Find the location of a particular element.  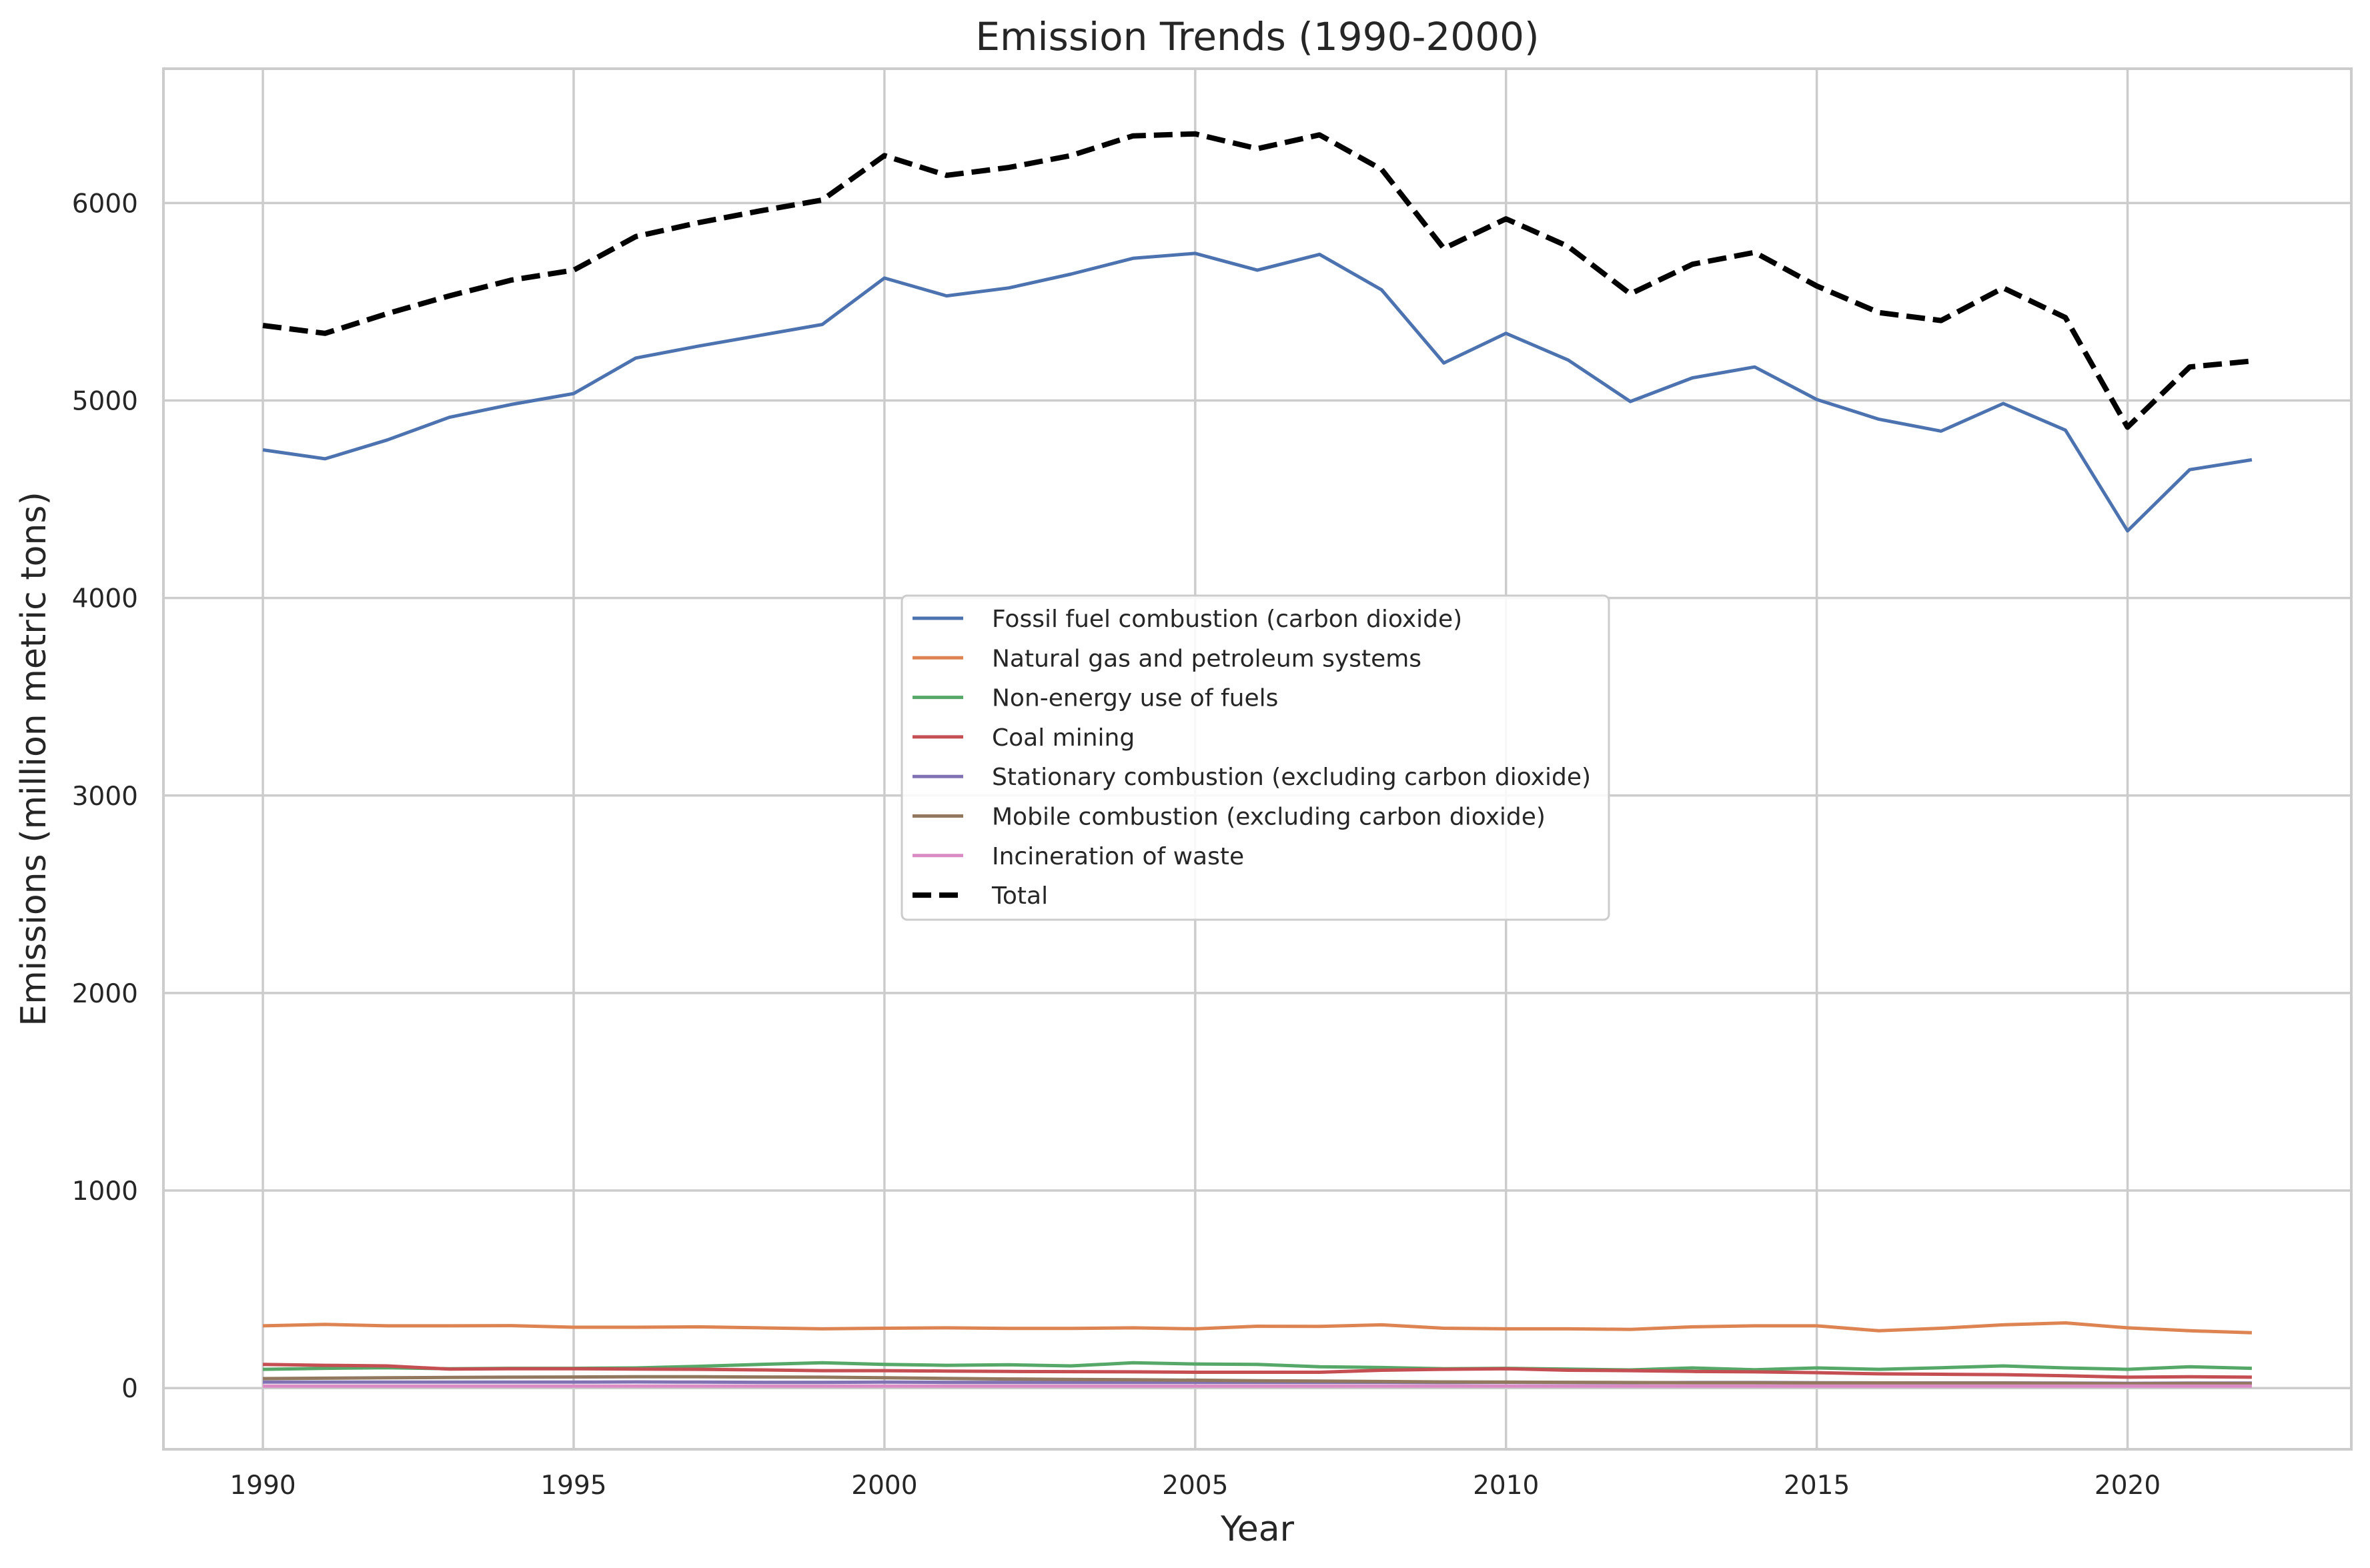

y-tick-labels: 0 1000 2000 3000 4000 5000 6000 is located at coordinates (105, 796).